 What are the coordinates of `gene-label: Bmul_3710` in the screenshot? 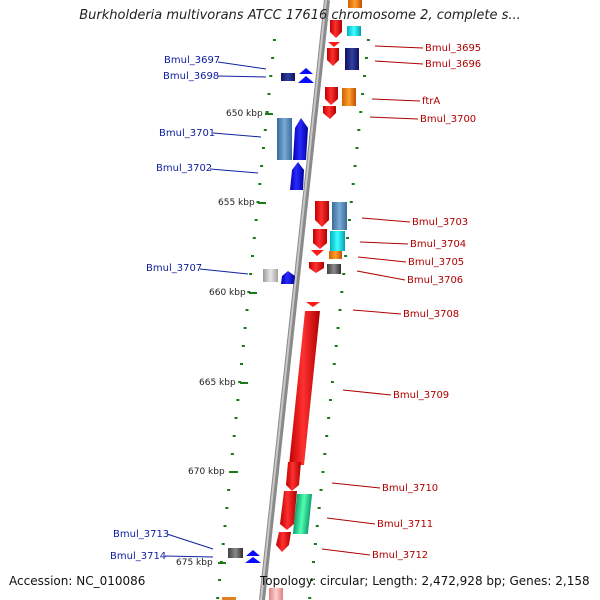 It's located at (410, 488).